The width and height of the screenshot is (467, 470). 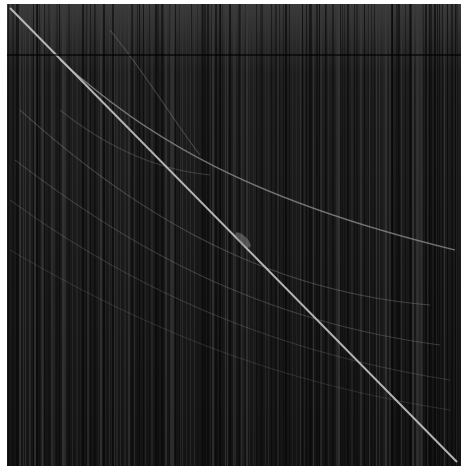 I want to click on curve, so click(x=155, y=92).